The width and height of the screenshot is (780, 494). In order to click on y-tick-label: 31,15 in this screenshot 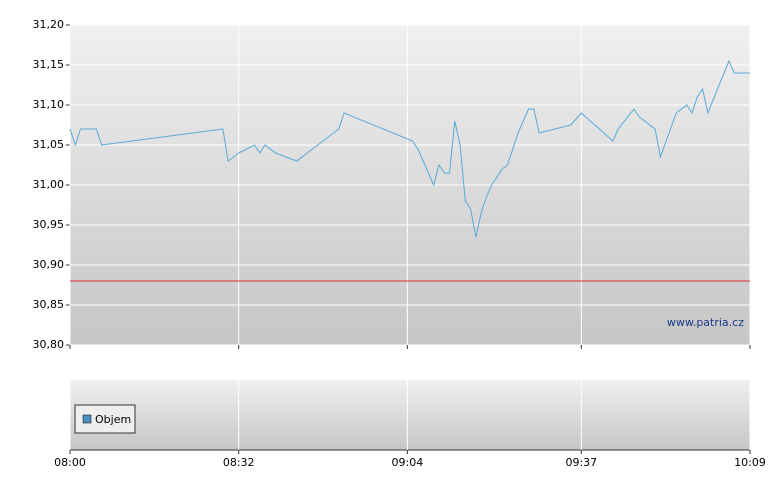, I will do `click(49, 64)`.